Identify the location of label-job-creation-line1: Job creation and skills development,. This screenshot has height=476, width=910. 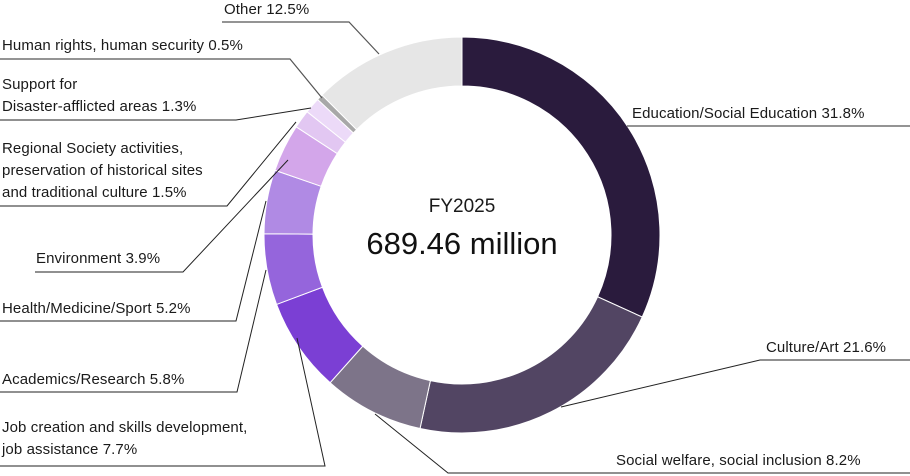
(125, 427).